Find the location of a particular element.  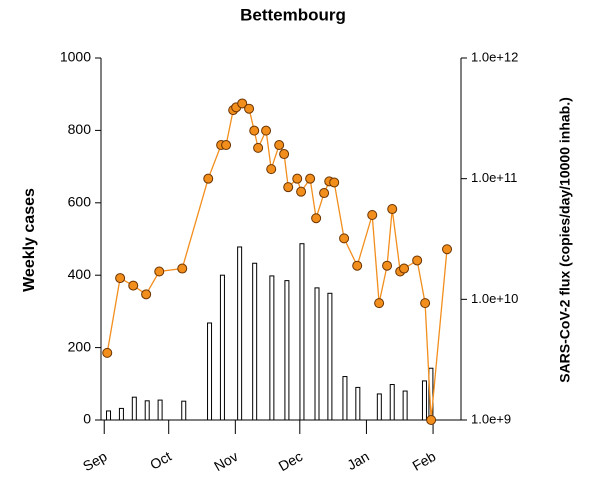

y-tick-label: 800 is located at coordinates (80, 129).